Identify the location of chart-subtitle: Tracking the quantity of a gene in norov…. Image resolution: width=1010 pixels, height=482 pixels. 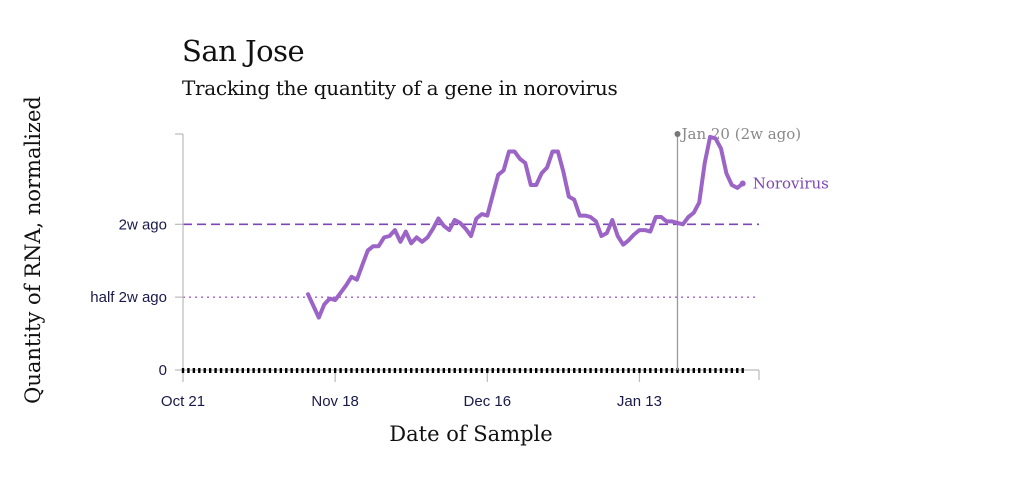
(400, 88).